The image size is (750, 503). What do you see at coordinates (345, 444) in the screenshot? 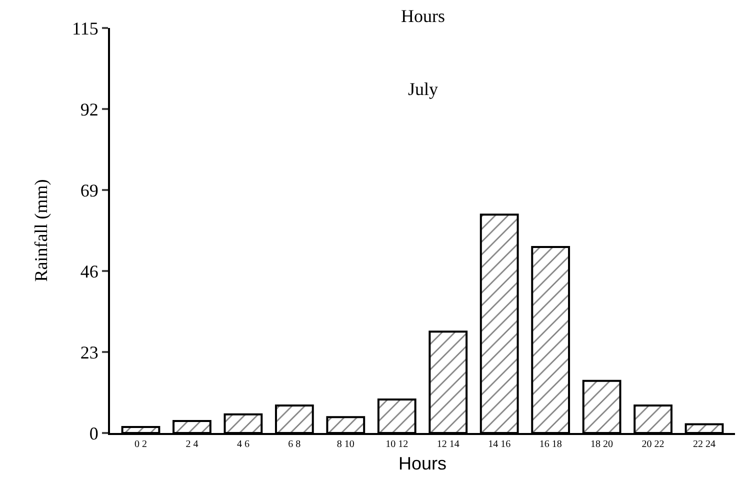
I see `x-tick-label: 8 10` at bounding box center [345, 444].